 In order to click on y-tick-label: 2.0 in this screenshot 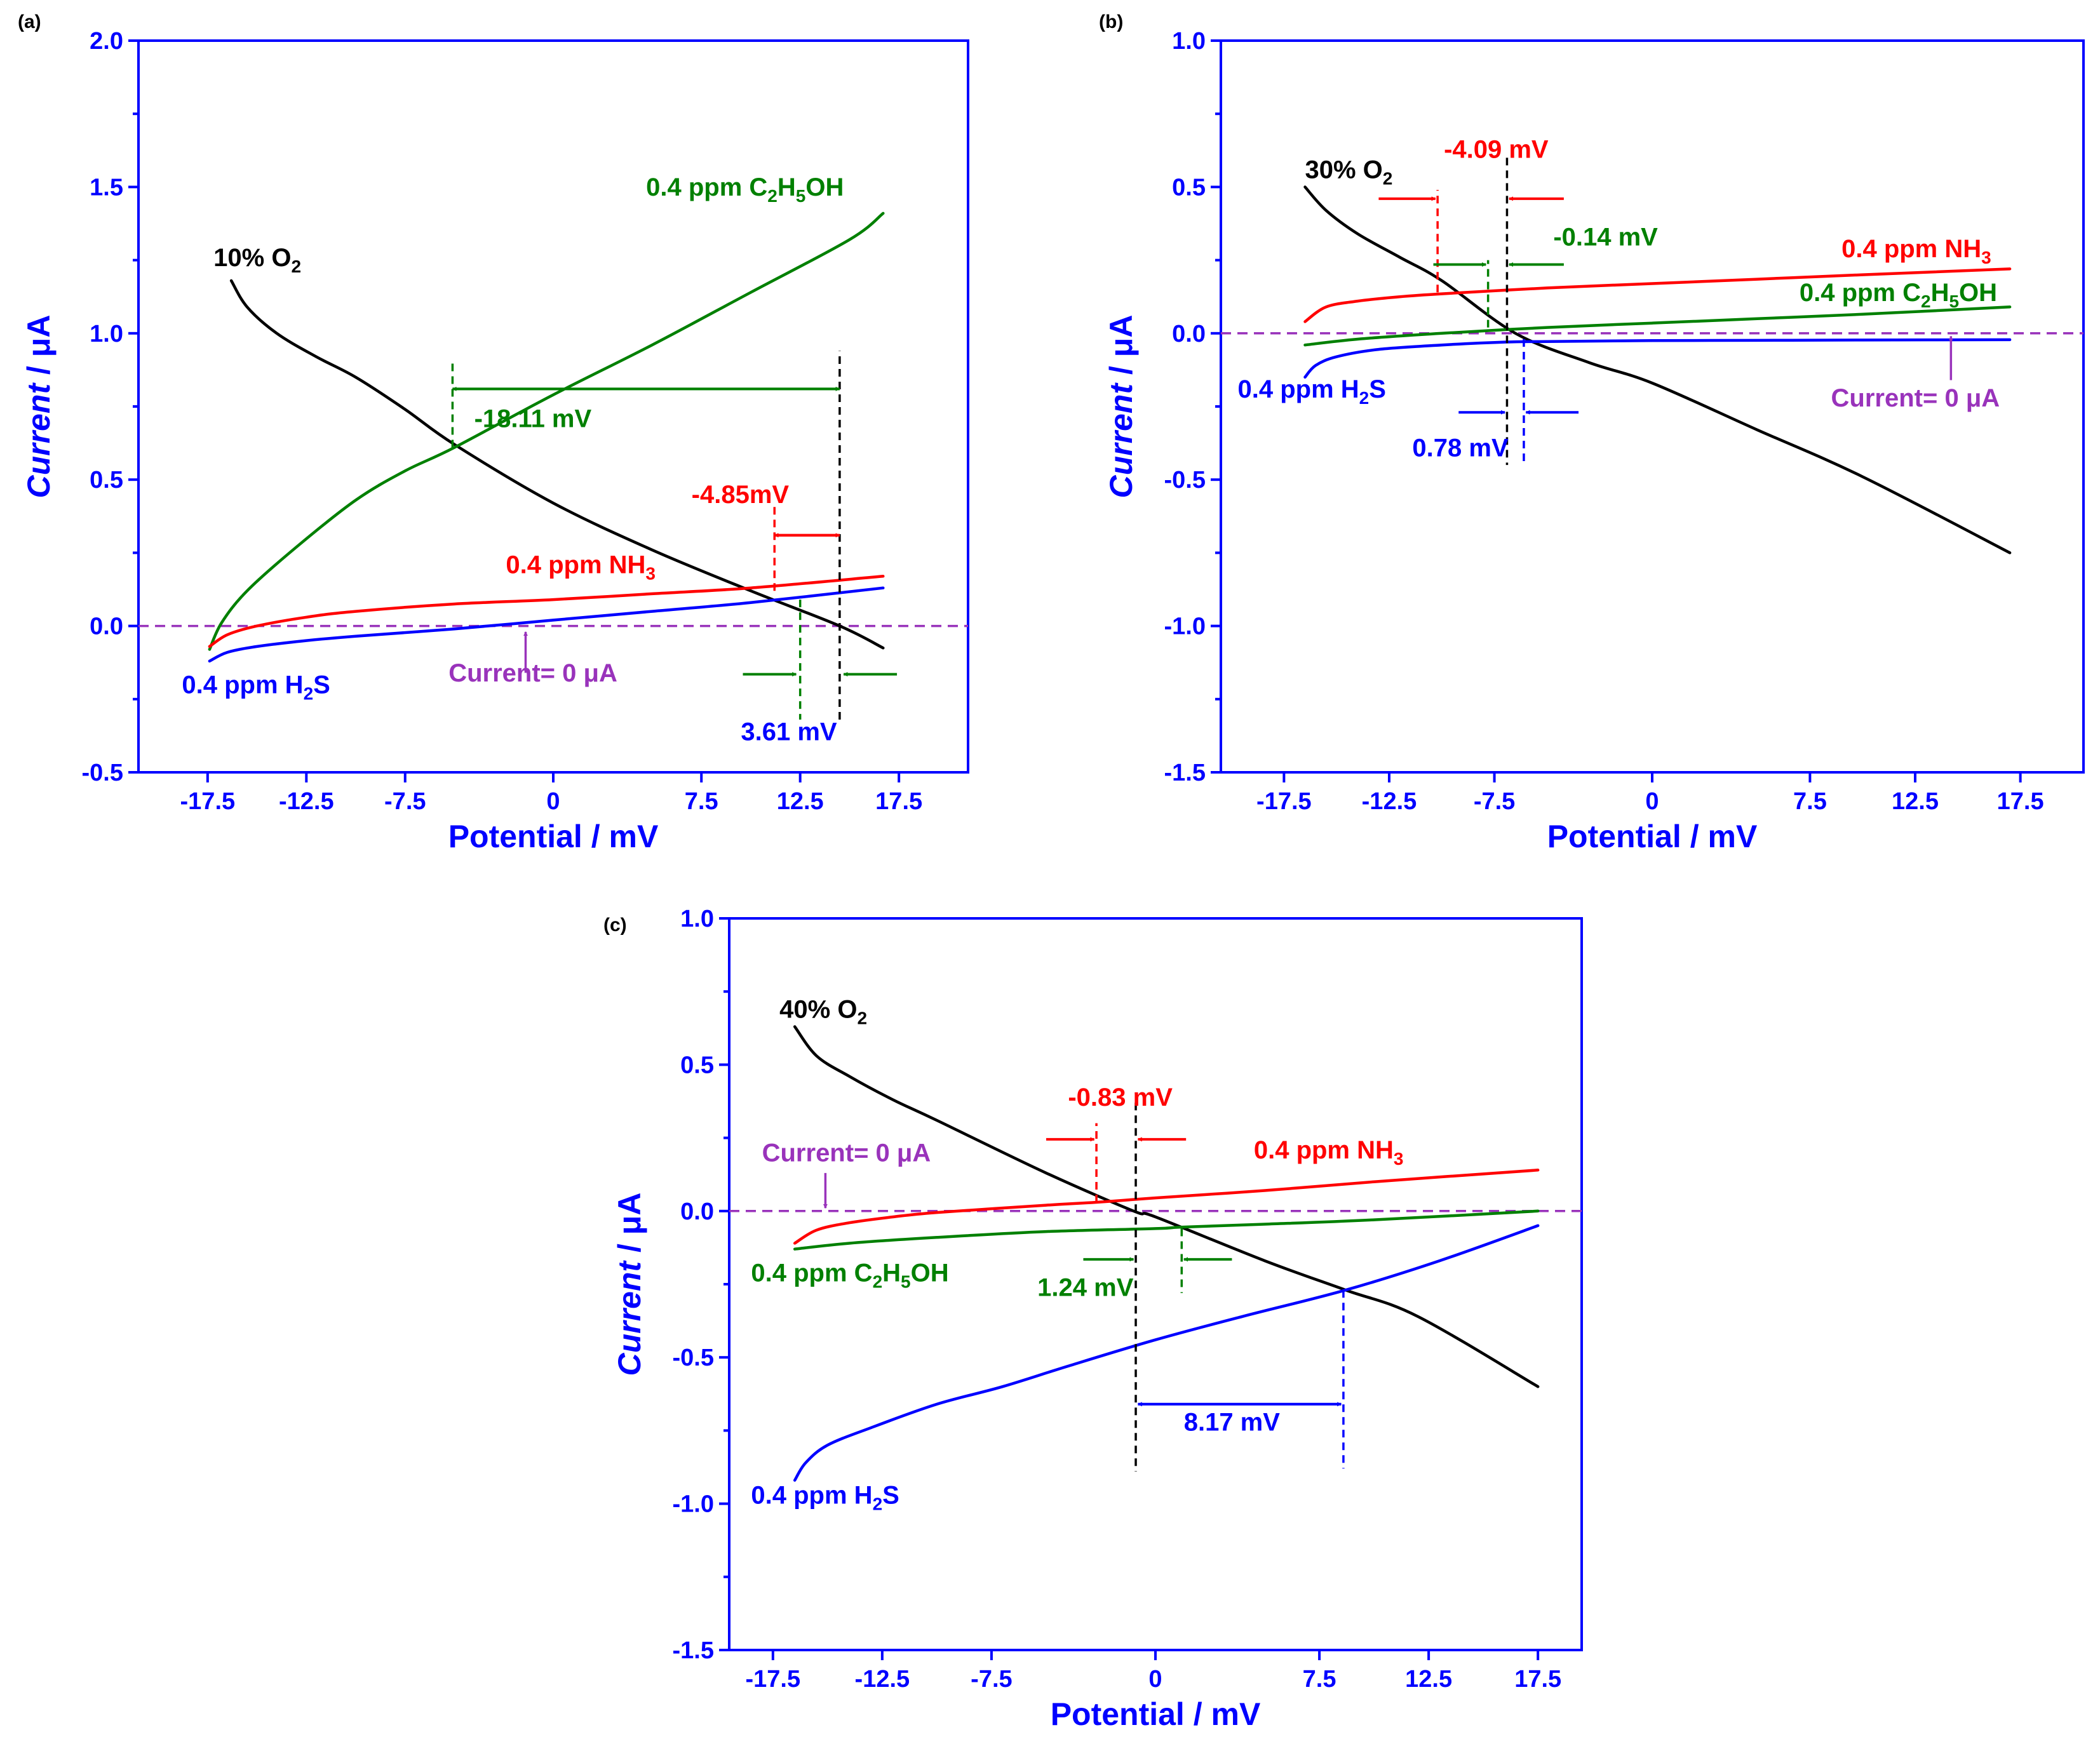, I will do `click(106, 42)`.